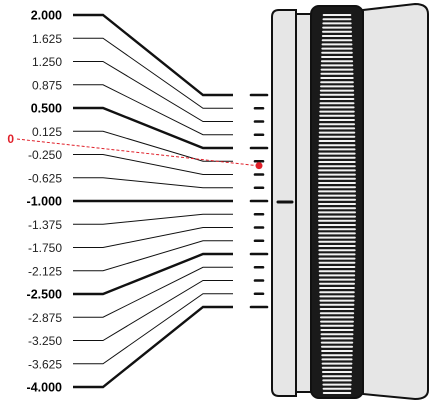 The width and height of the screenshot is (429, 401). What do you see at coordinates (45, 155) in the screenshot?
I see `scale-label: -0.250` at bounding box center [45, 155].